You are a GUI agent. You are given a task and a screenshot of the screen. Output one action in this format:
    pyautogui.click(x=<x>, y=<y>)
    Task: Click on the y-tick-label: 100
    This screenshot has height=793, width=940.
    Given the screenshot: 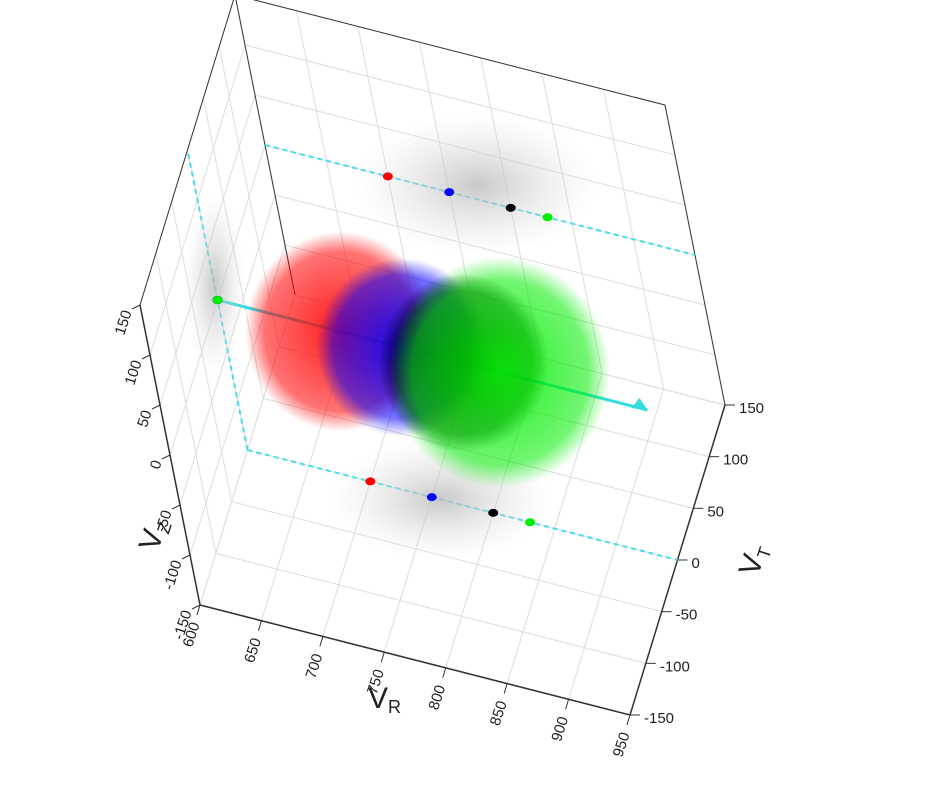 What is the action you would take?
    pyautogui.click(x=735, y=460)
    